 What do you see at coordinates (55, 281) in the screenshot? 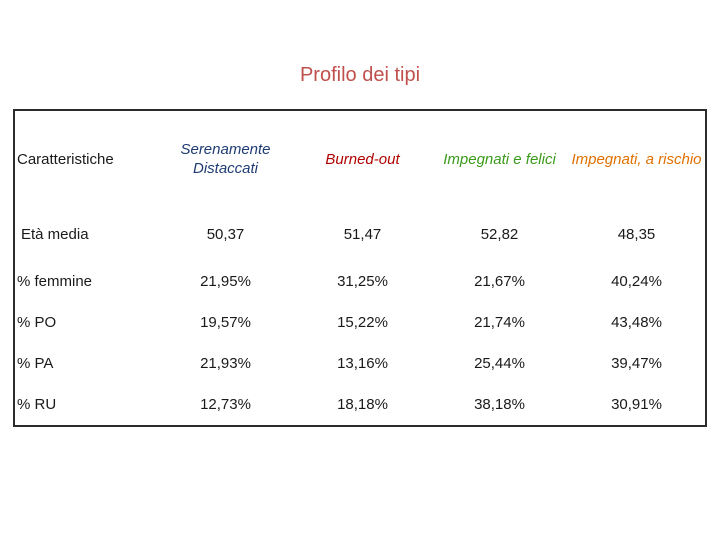
I see `row-label: % femmine` at bounding box center [55, 281].